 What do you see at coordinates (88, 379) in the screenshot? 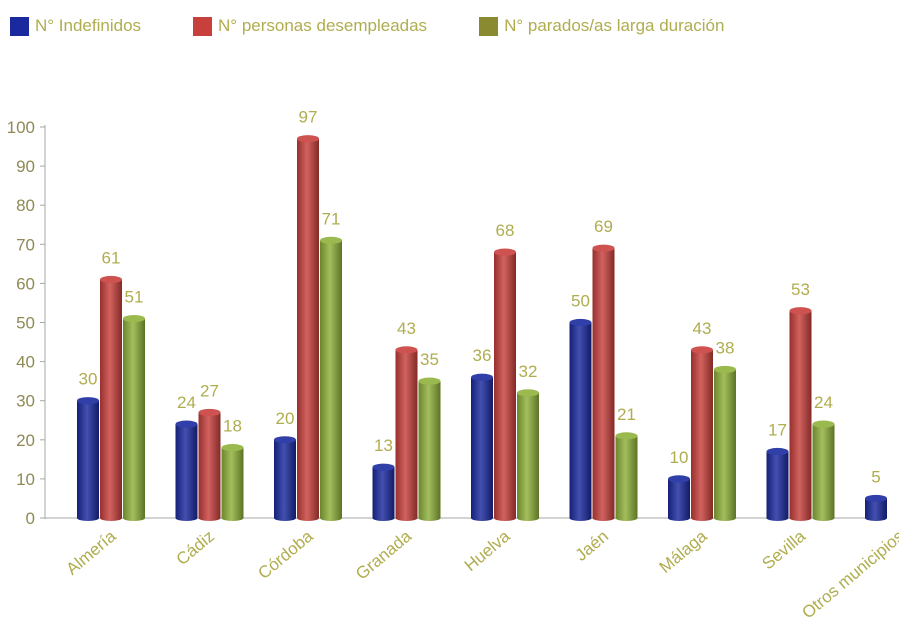
I see `bar-value-label: 30` at bounding box center [88, 379].